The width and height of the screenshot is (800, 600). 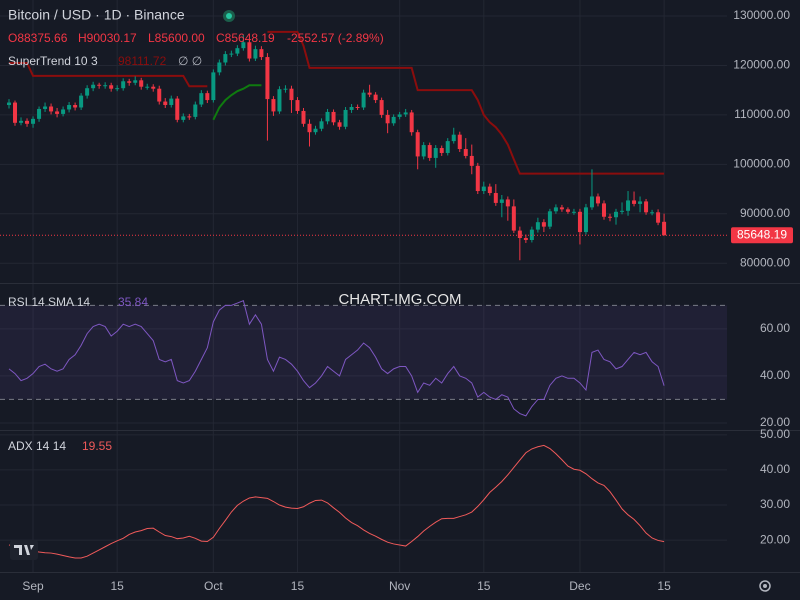 I want to click on last-price-label: 85648.19, so click(x=762, y=234).